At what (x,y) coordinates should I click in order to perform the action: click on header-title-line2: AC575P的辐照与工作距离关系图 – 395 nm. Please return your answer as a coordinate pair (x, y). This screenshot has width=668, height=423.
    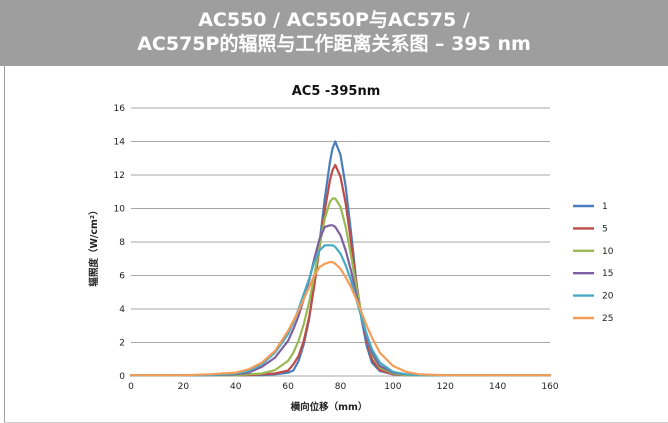
    Looking at the image, I should click on (334, 44).